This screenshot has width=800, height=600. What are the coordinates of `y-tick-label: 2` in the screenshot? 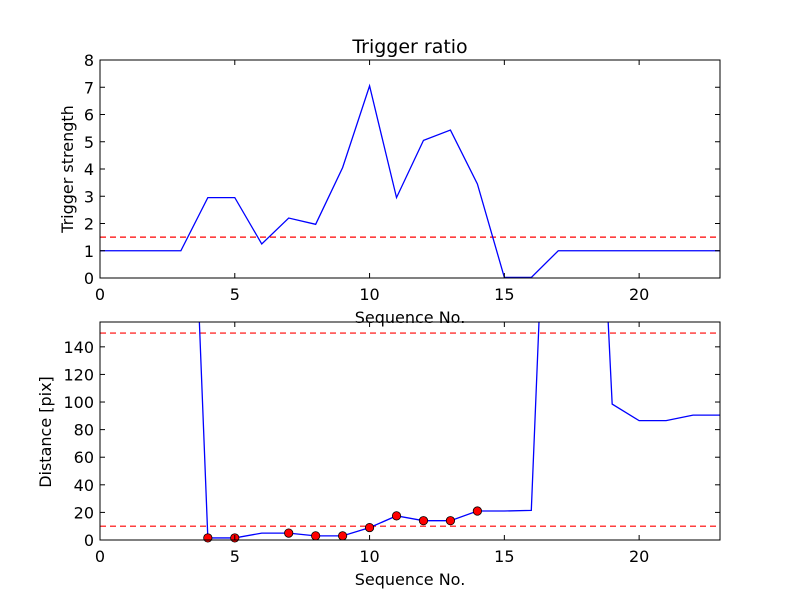 It's located at (89, 224).